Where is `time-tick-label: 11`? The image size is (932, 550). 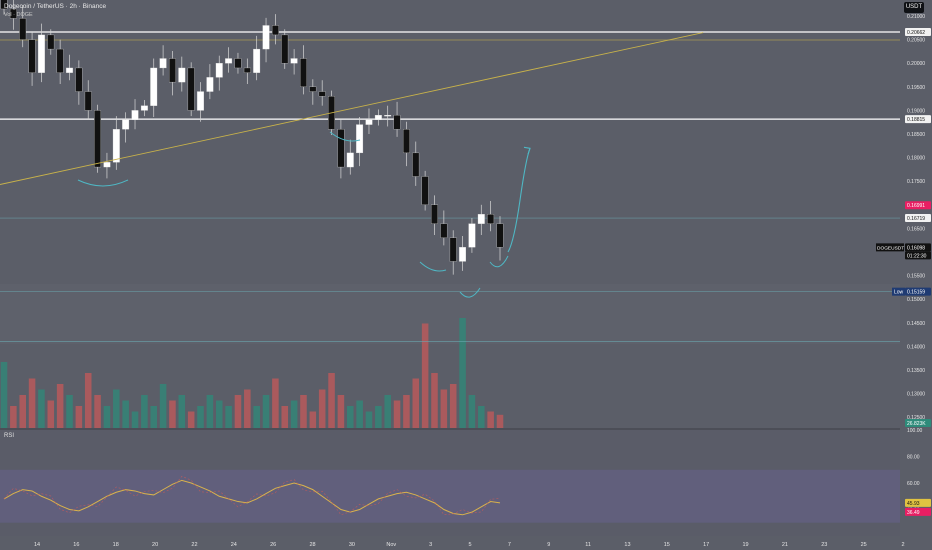
time-tick-label: 11 is located at coordinates (588, 545).